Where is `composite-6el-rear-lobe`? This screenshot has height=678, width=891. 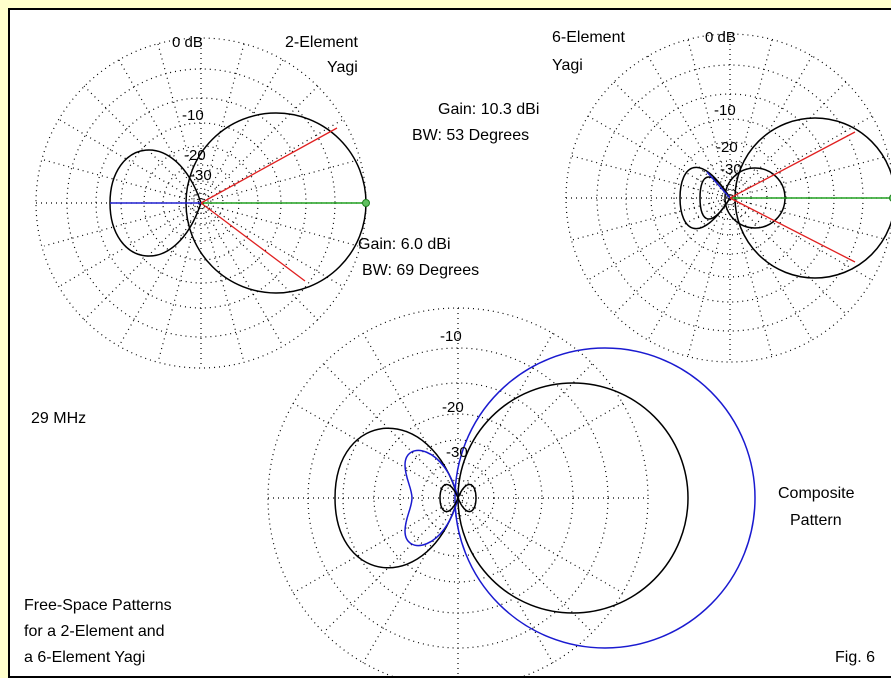 composite-6el-rear-lobe is located at coordinates (431, 498).